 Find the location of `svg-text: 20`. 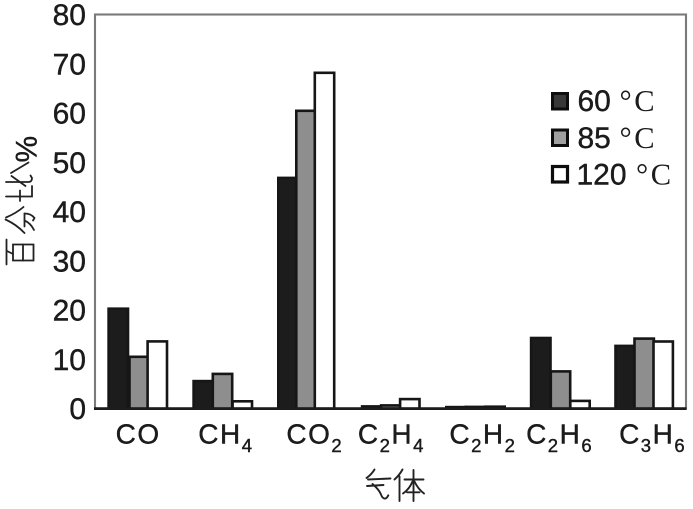

svg-text: 20 is located at coordinates (69, 311).